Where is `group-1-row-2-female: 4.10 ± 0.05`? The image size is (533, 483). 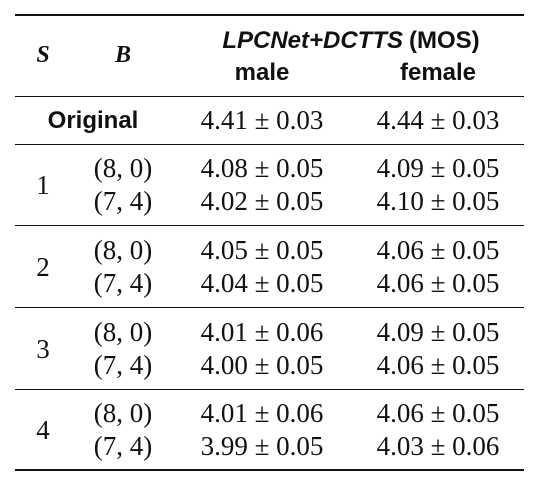 group-1-row-2-female: 4.10 ± 0.05 is located at coordinates (438, 201).